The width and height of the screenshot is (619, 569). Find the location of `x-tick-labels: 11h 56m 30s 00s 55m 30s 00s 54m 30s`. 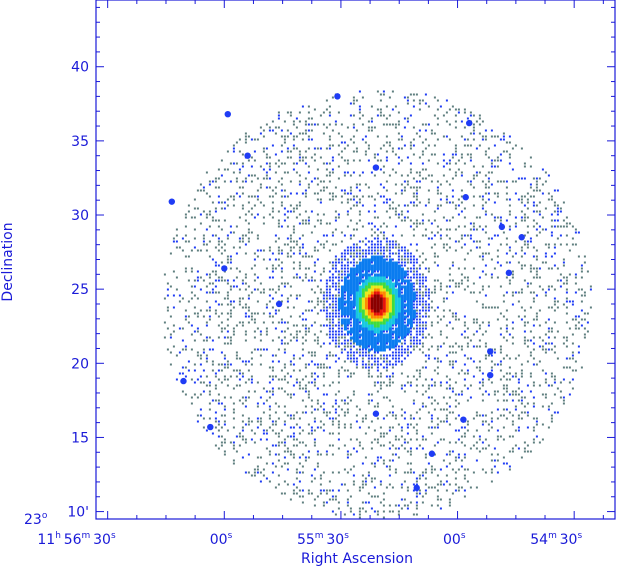

x-tick-labels: 11h 56m 30s 00s 55m 30s 00s 54m 30s is located at coordinates (309, 539).